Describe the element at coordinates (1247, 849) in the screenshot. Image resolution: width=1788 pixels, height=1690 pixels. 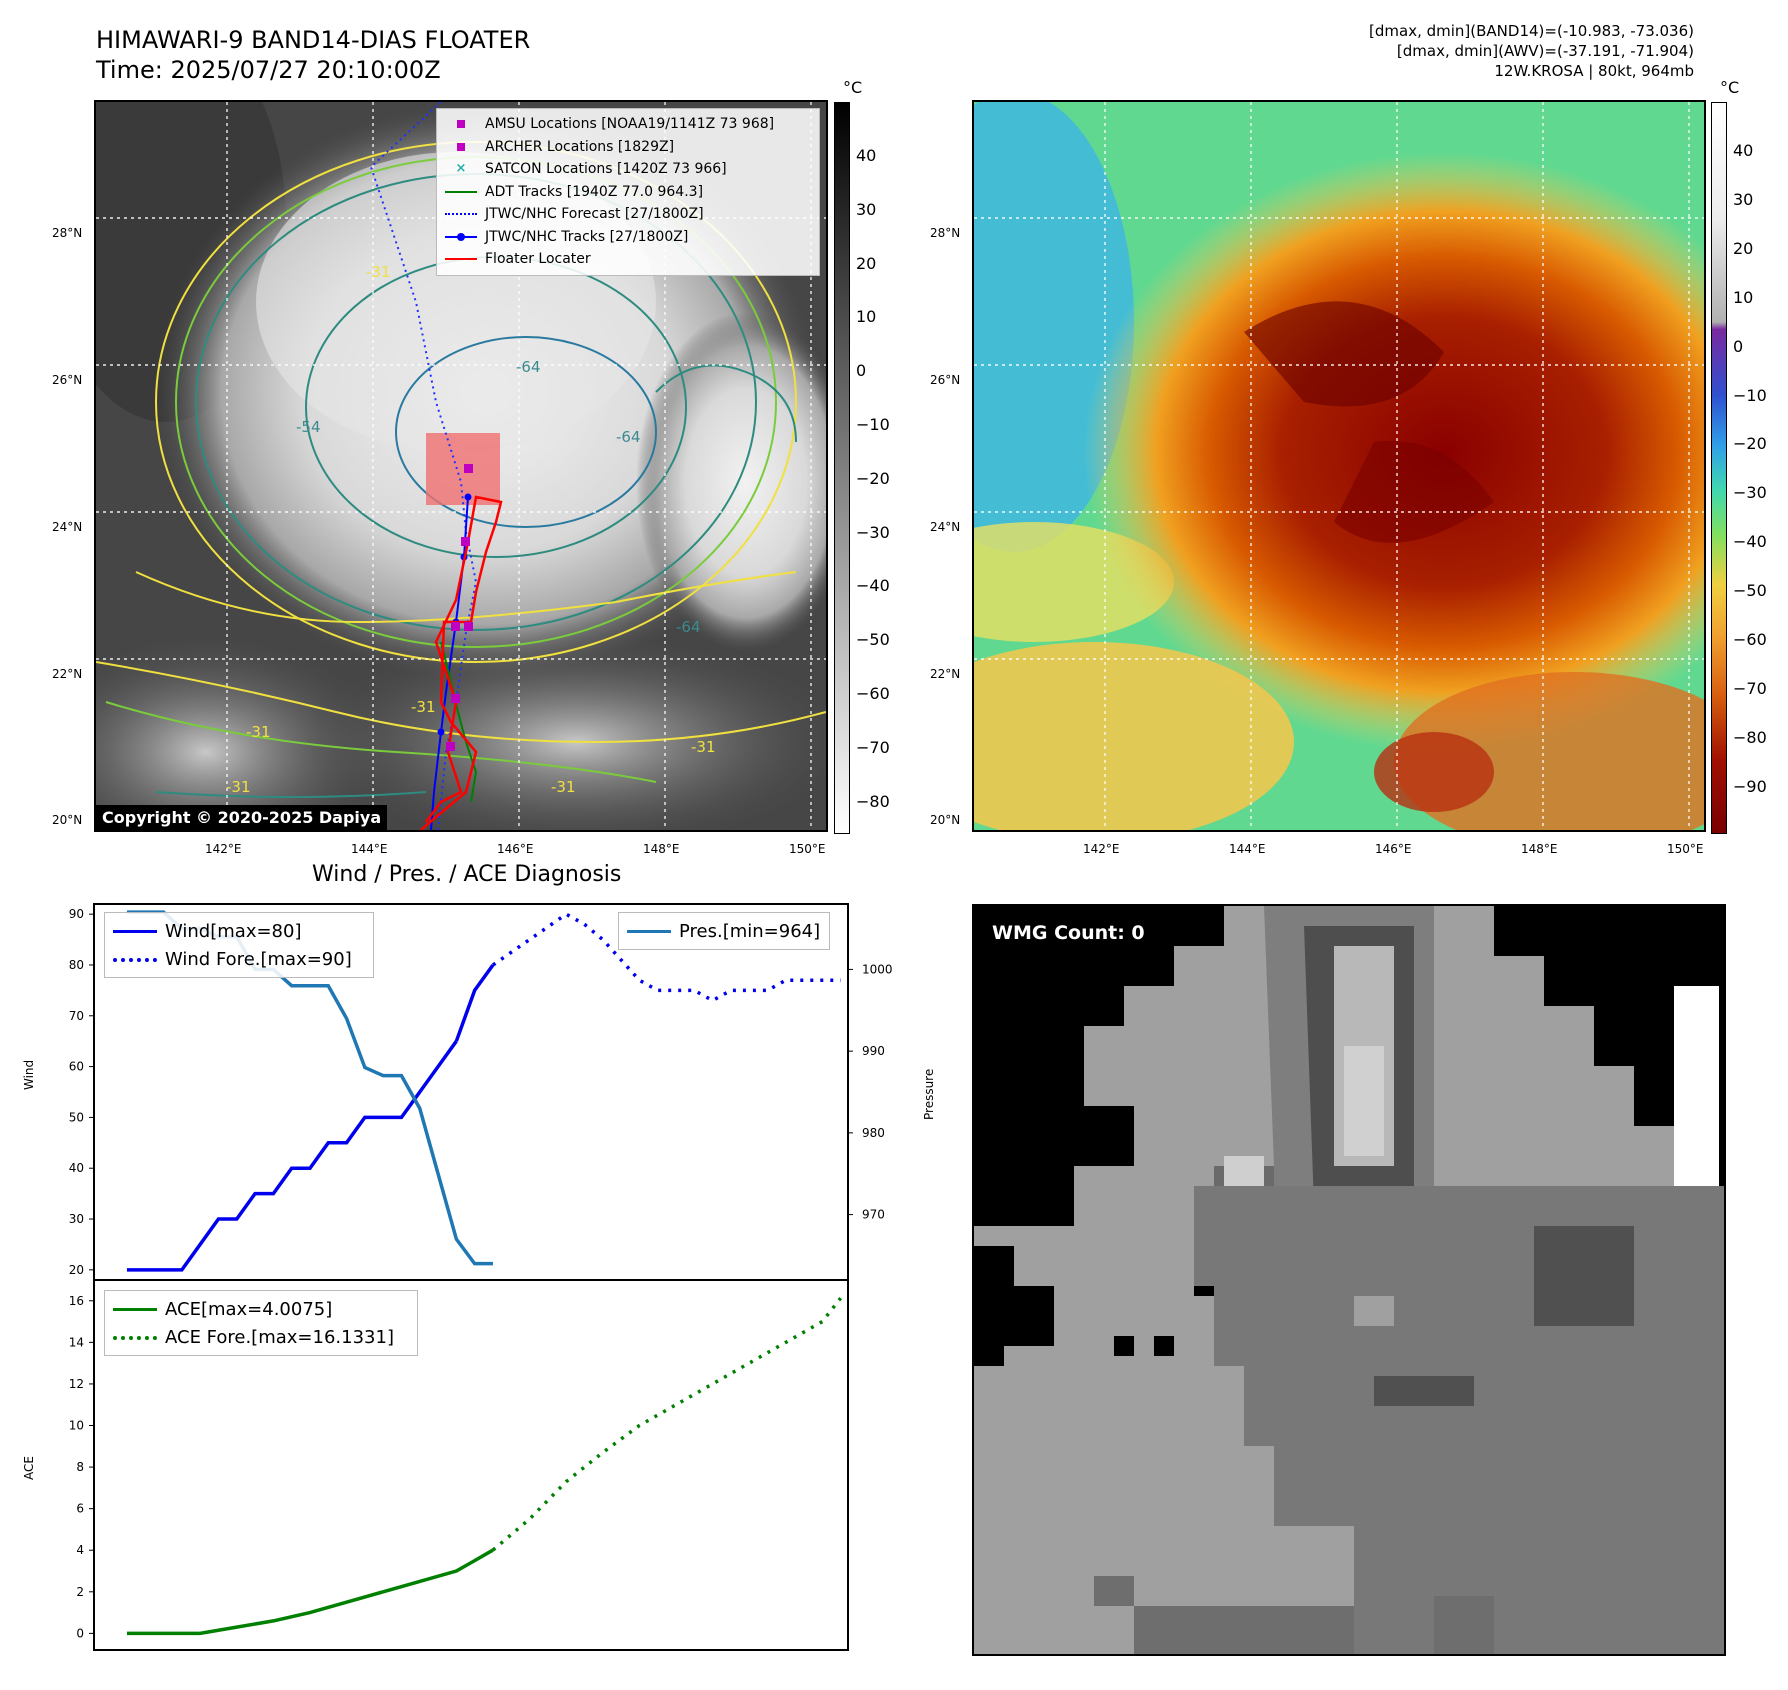
I see `lon-label: 144°E` at that location.